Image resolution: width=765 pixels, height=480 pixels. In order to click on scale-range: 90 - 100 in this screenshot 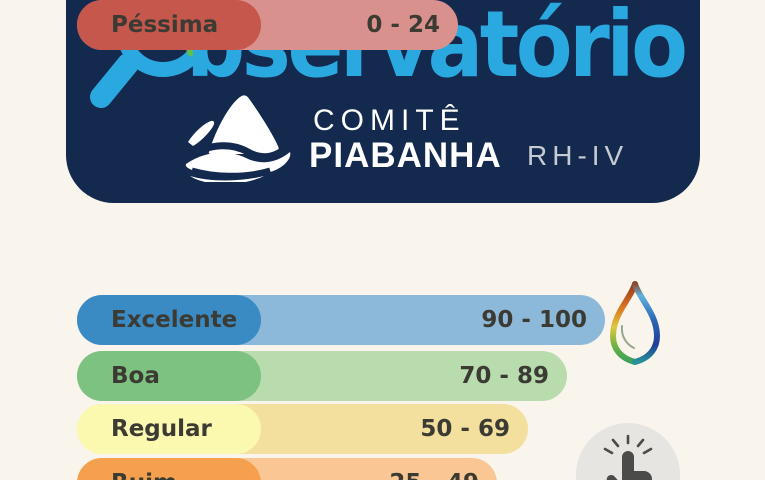, I will do `click(534, 320)`.